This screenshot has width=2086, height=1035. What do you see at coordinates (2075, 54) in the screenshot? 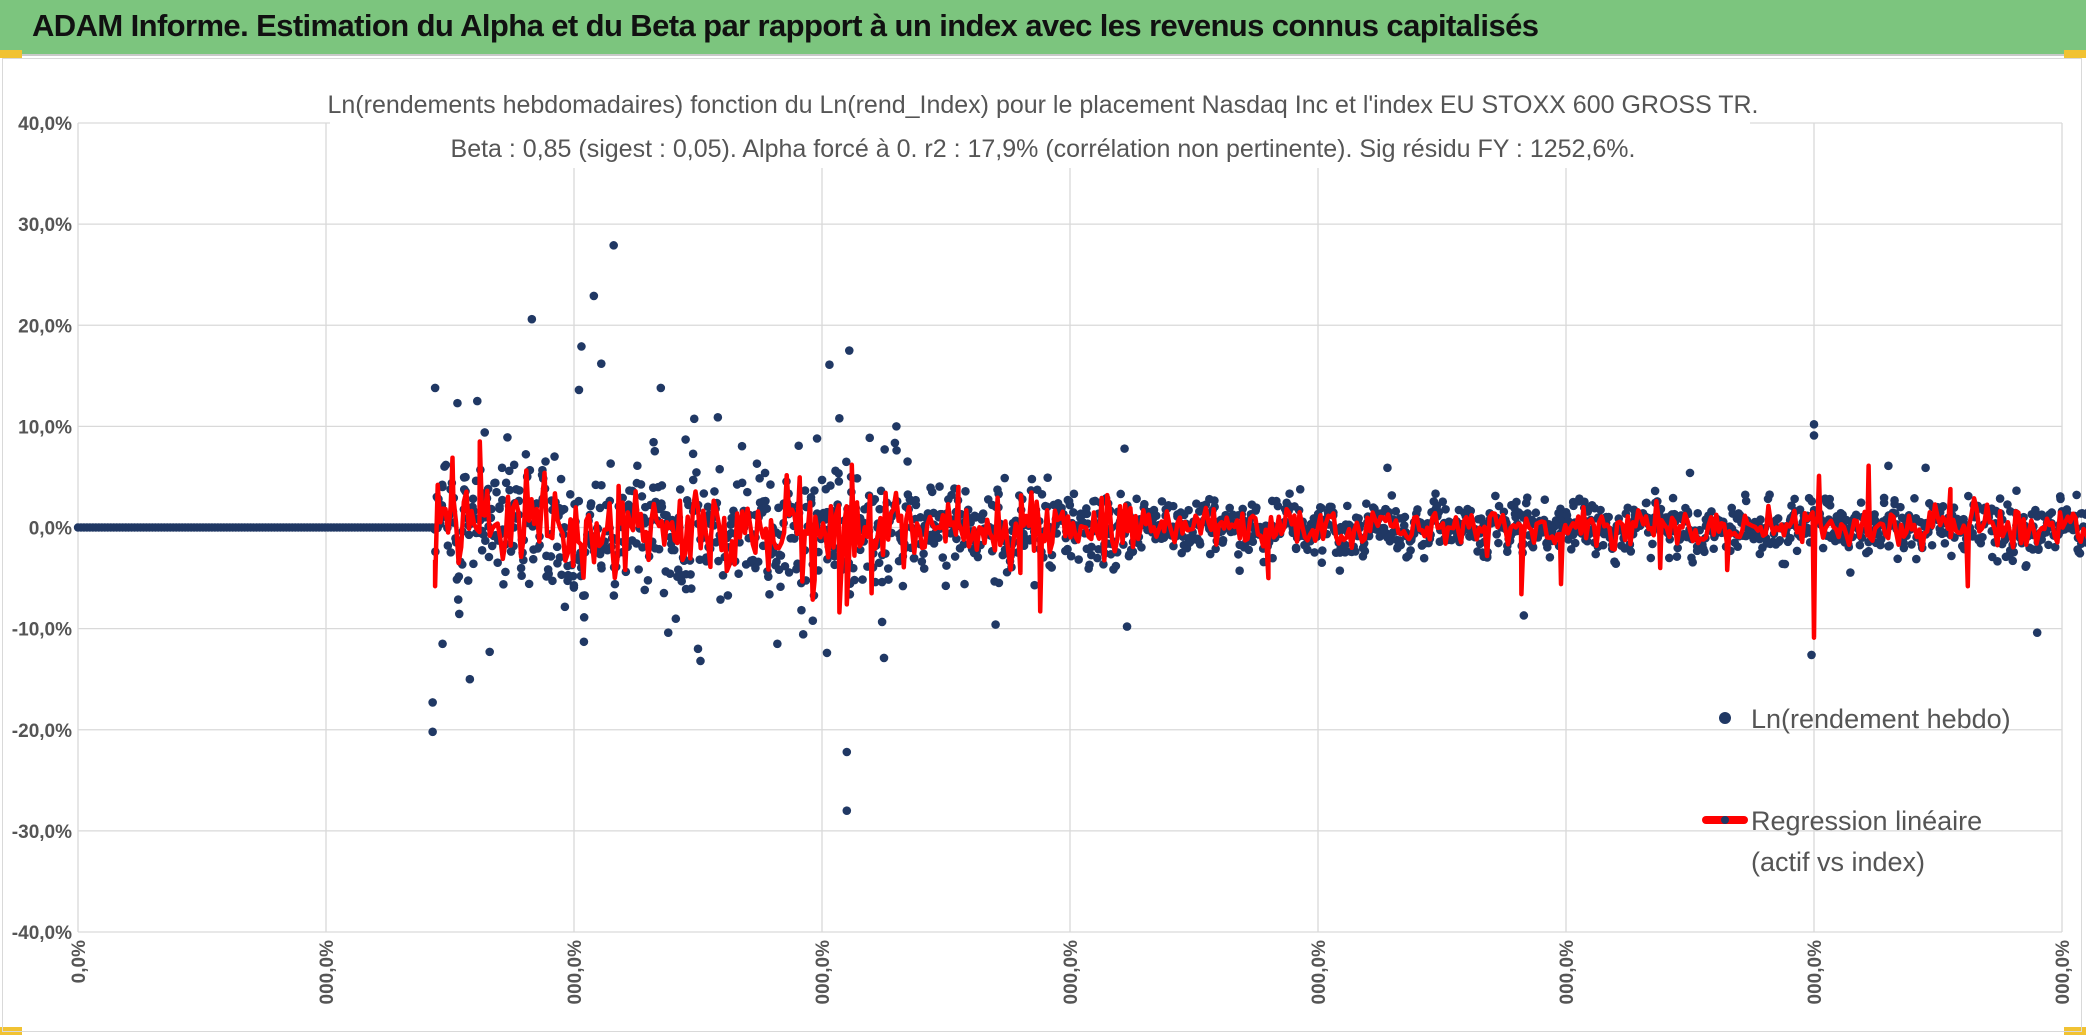
I see `corner-marker-top-right` at bounding box center [2075, 54].